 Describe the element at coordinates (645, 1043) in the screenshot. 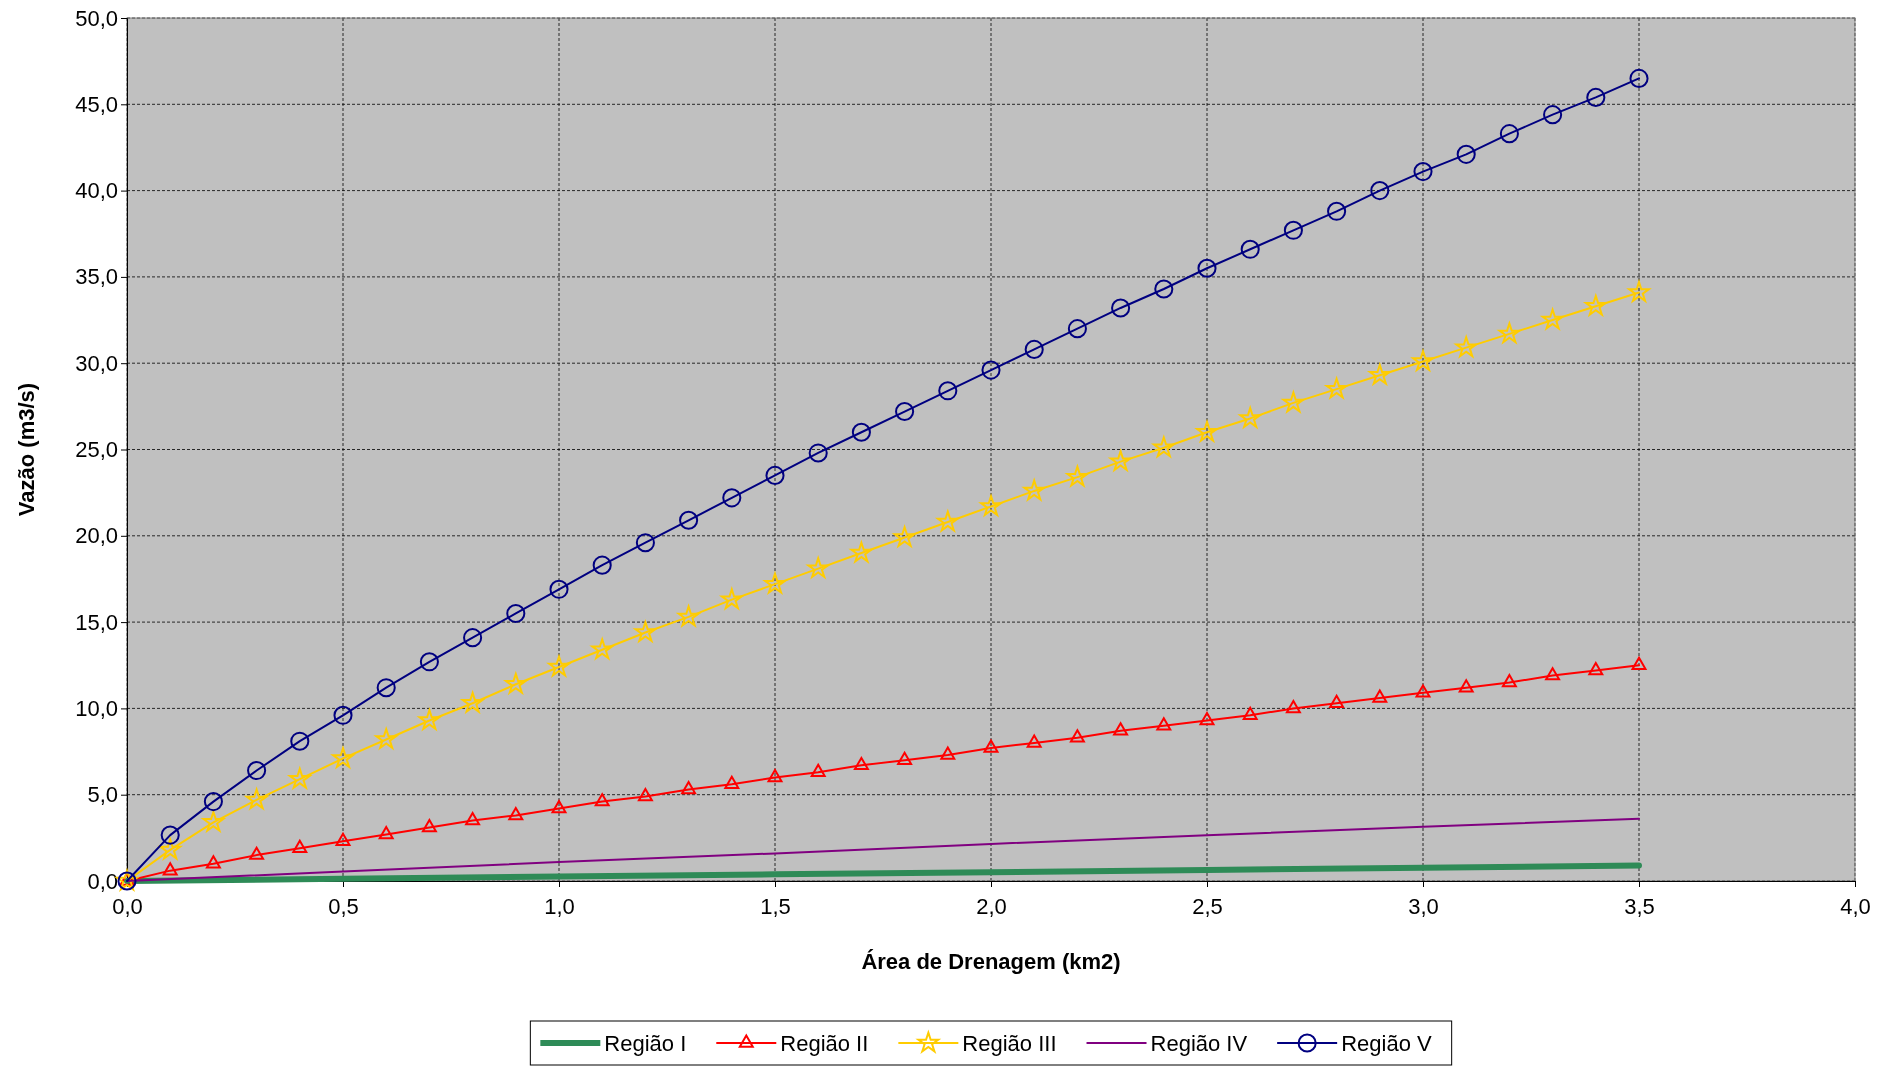

I see `legend-label: Região I` at that location.